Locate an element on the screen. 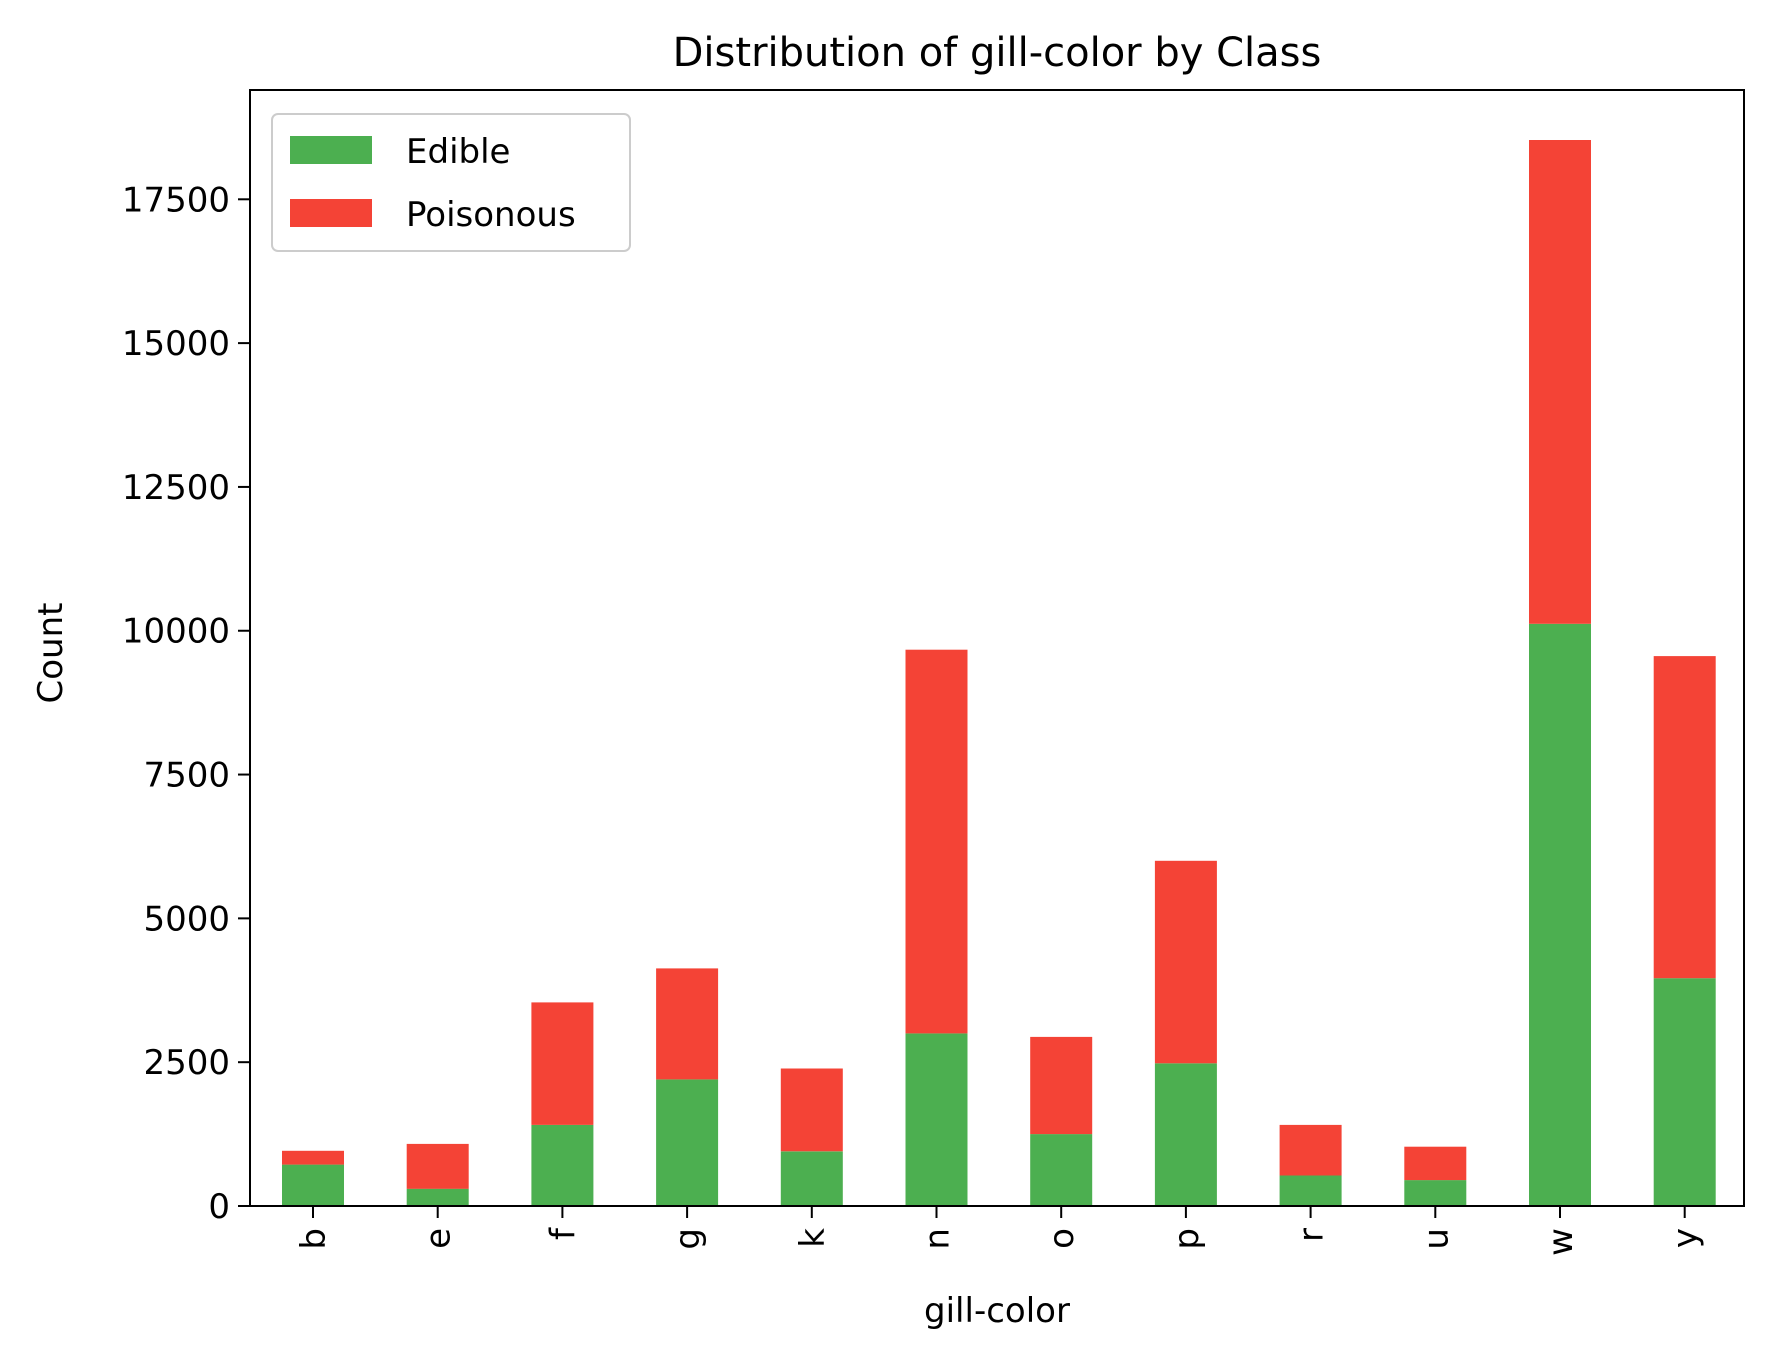  bar-poisonous-p is located at coordinates (1185, 962).